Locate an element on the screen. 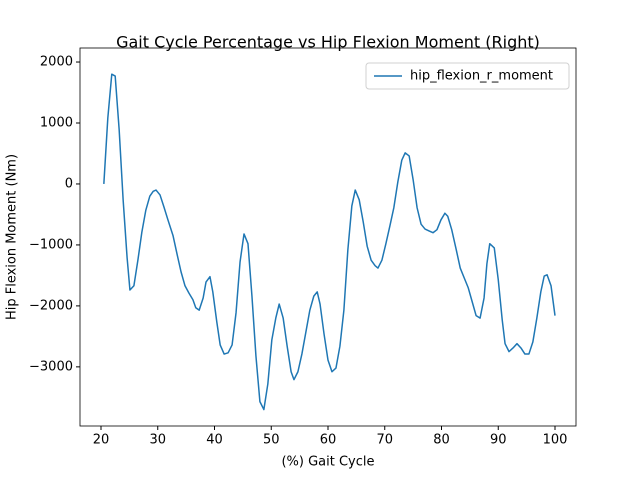 The image size is (640, 480). y-tick-label: 2000 is located at coordinates (56, 62).